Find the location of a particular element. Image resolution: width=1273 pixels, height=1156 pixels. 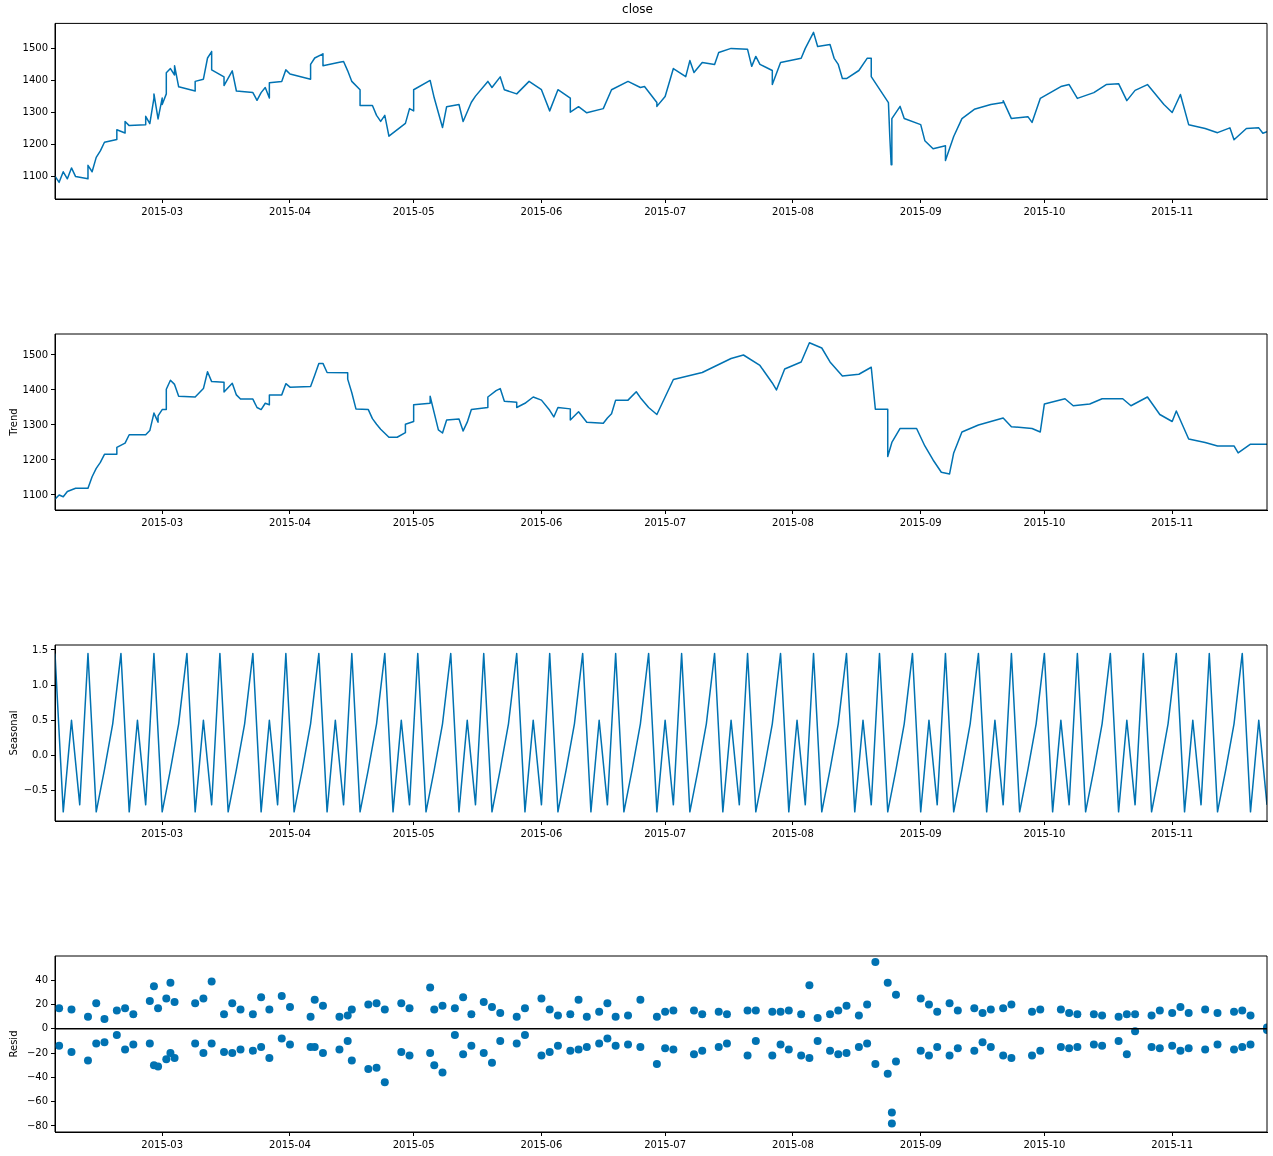

y-tick-label: −60 is located at coordinates (37, 1101).